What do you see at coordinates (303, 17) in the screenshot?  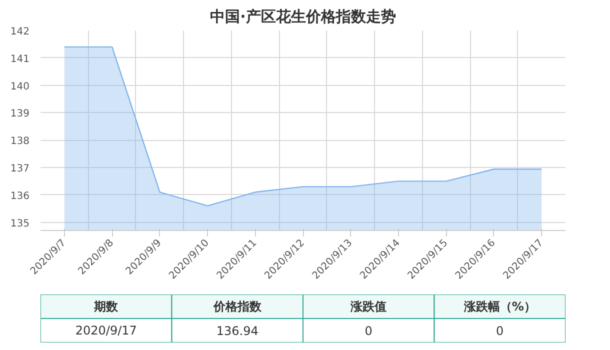 I see `chart-title: 中国·产区花生价格指数走势` at bounding box center [303, 17].